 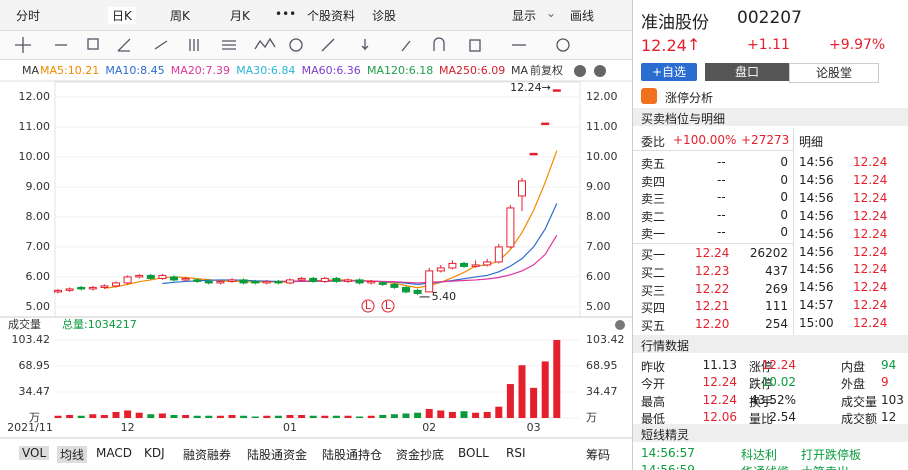 I want to click on indicator-tab: 陆股通持仓, so click(x=352, y=455).